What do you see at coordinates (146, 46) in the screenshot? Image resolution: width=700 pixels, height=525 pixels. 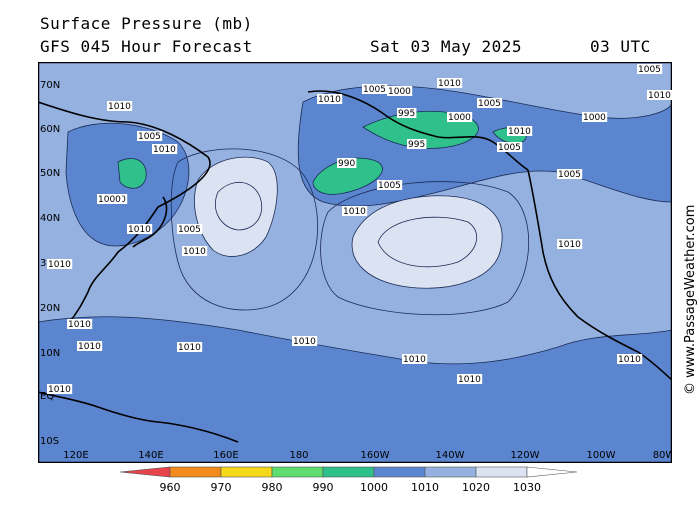 I see `forecast-label: GFS 045 Hour Forecast` at bounding box center [146, 46].